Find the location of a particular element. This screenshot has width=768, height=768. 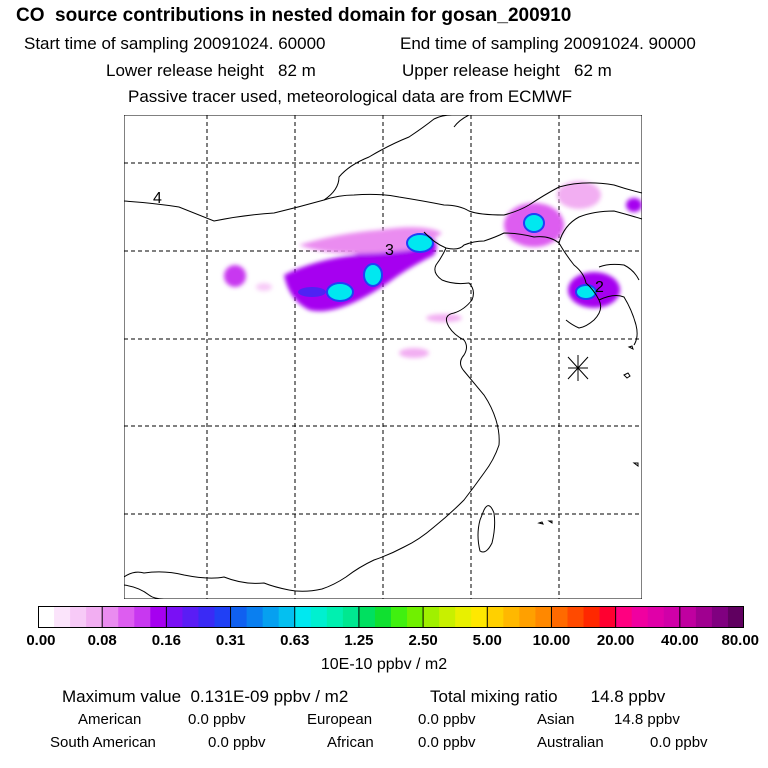

plume-bohai-south is located at coordinates (444, 318).